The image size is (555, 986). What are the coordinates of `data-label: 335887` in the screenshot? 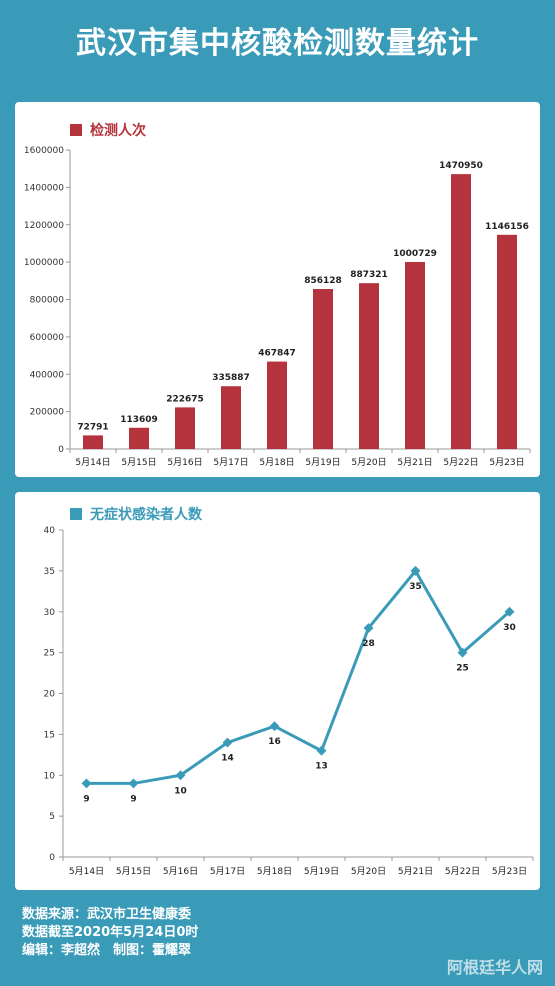 It's located at (231, 378).